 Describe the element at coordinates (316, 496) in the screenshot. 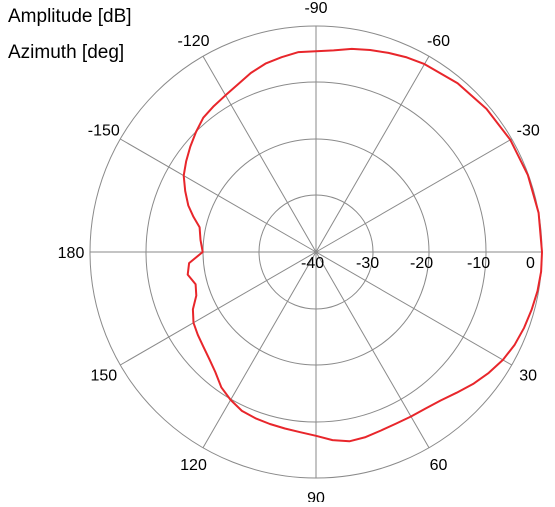

I see `angular-tick-label: 90` at that location.